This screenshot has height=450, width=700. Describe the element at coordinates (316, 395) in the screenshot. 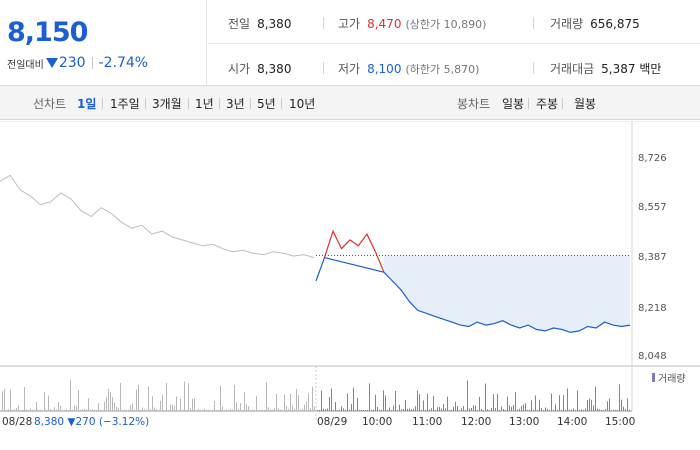

I see `volume-bars` at that location.